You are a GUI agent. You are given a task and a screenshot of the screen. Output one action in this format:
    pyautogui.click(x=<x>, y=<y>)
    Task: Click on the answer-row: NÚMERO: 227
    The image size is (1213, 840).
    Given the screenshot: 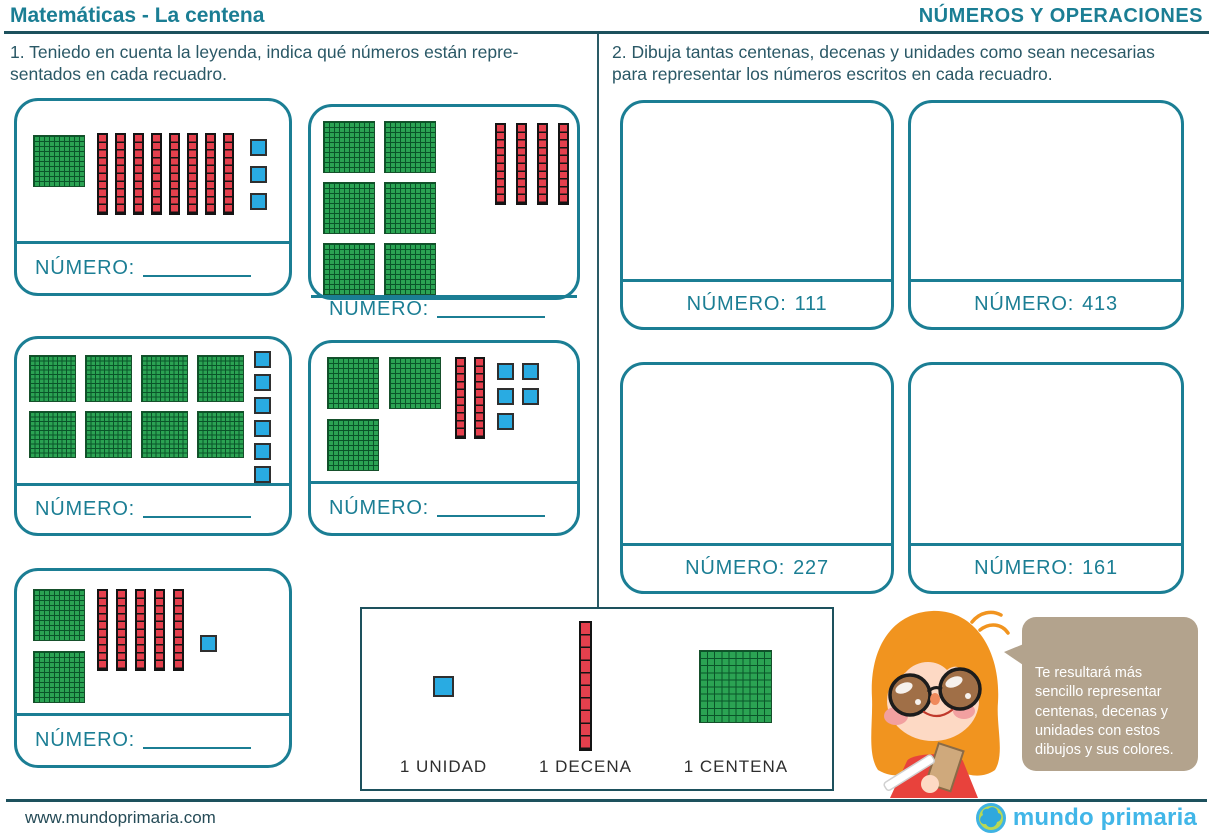 What is the action you would take?
    pyautogui.click(x=757, y=567)
    